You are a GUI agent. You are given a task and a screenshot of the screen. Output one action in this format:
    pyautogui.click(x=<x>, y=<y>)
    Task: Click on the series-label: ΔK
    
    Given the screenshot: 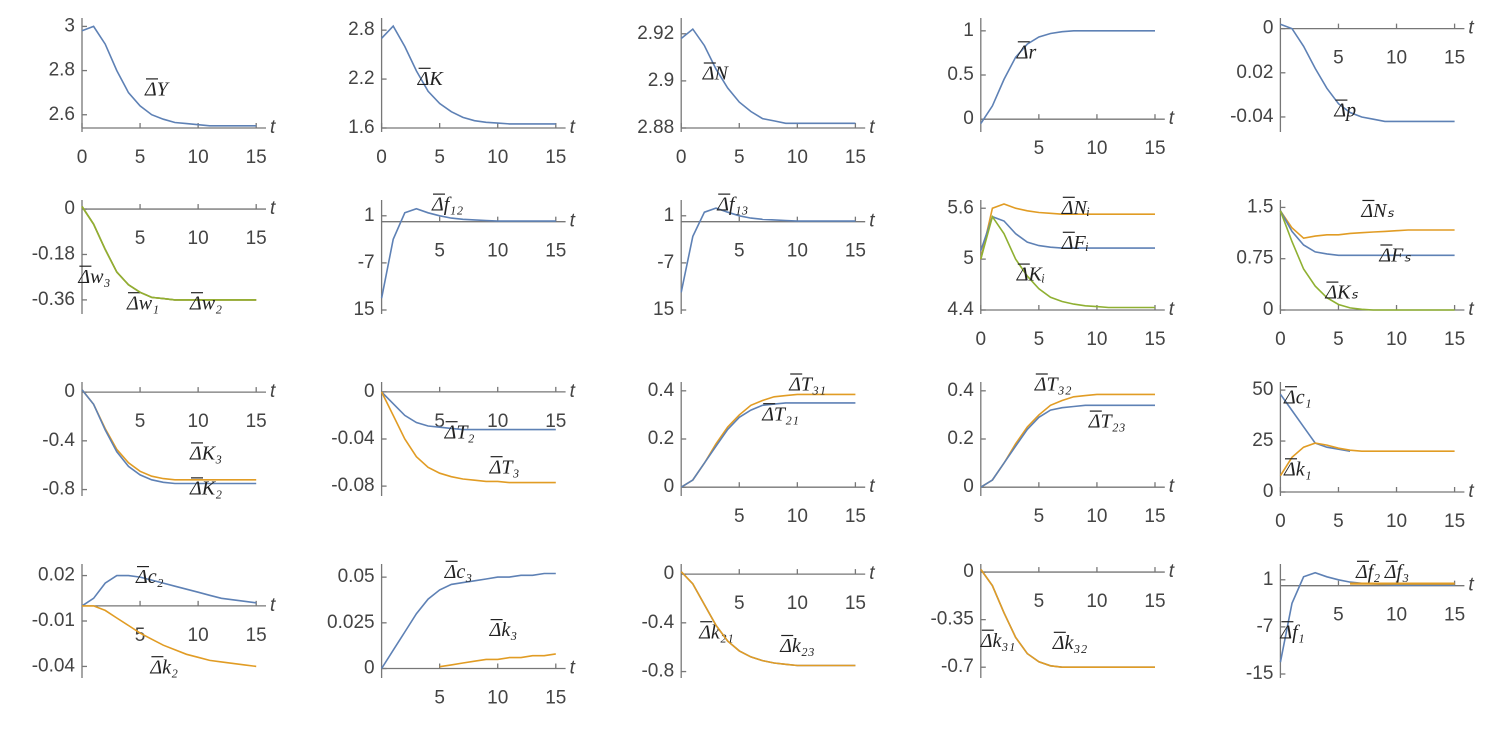 What is the action you would take?
    pyautogui.click(x=431, y=79)
    